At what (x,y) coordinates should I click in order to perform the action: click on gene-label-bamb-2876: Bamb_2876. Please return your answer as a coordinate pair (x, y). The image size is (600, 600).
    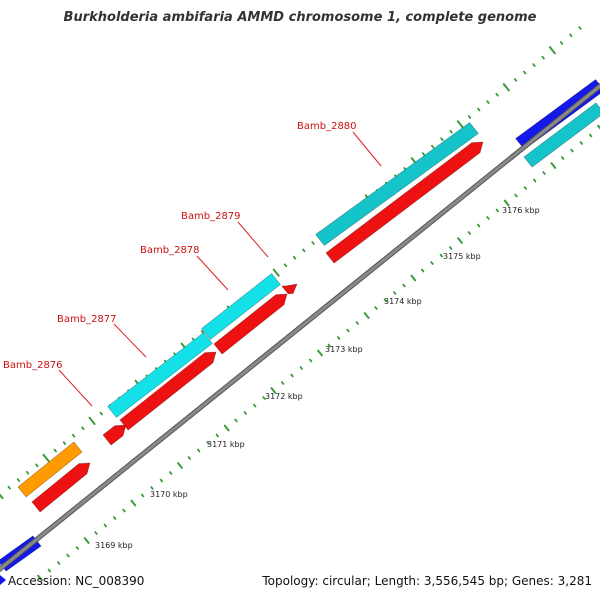
    Looking at the image, I should click on (33, 365).